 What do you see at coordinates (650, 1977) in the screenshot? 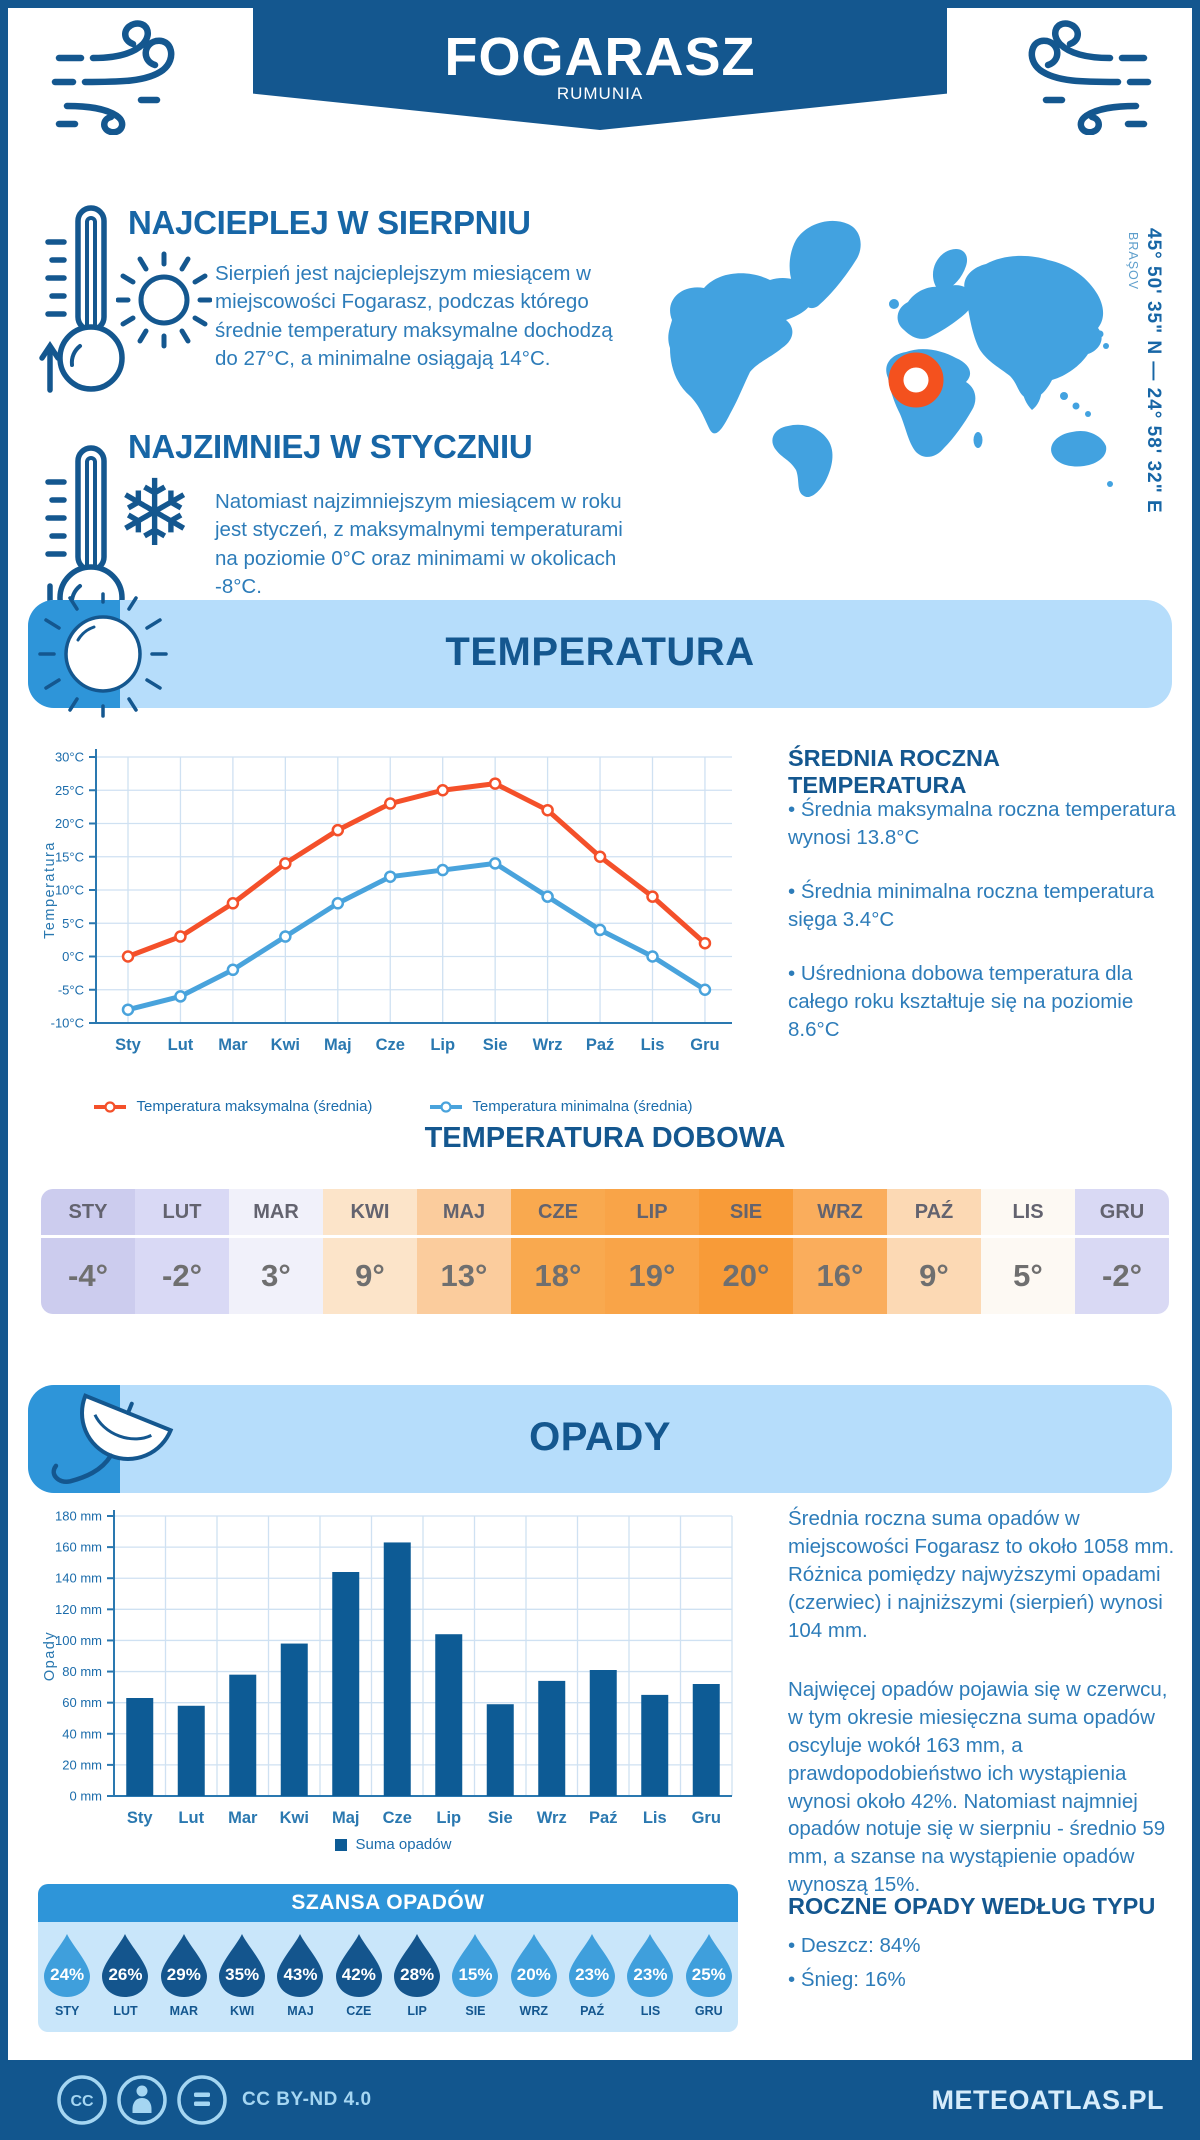
I see `droplet-cell: 23% LIS` at bounding box center [650, 1977].